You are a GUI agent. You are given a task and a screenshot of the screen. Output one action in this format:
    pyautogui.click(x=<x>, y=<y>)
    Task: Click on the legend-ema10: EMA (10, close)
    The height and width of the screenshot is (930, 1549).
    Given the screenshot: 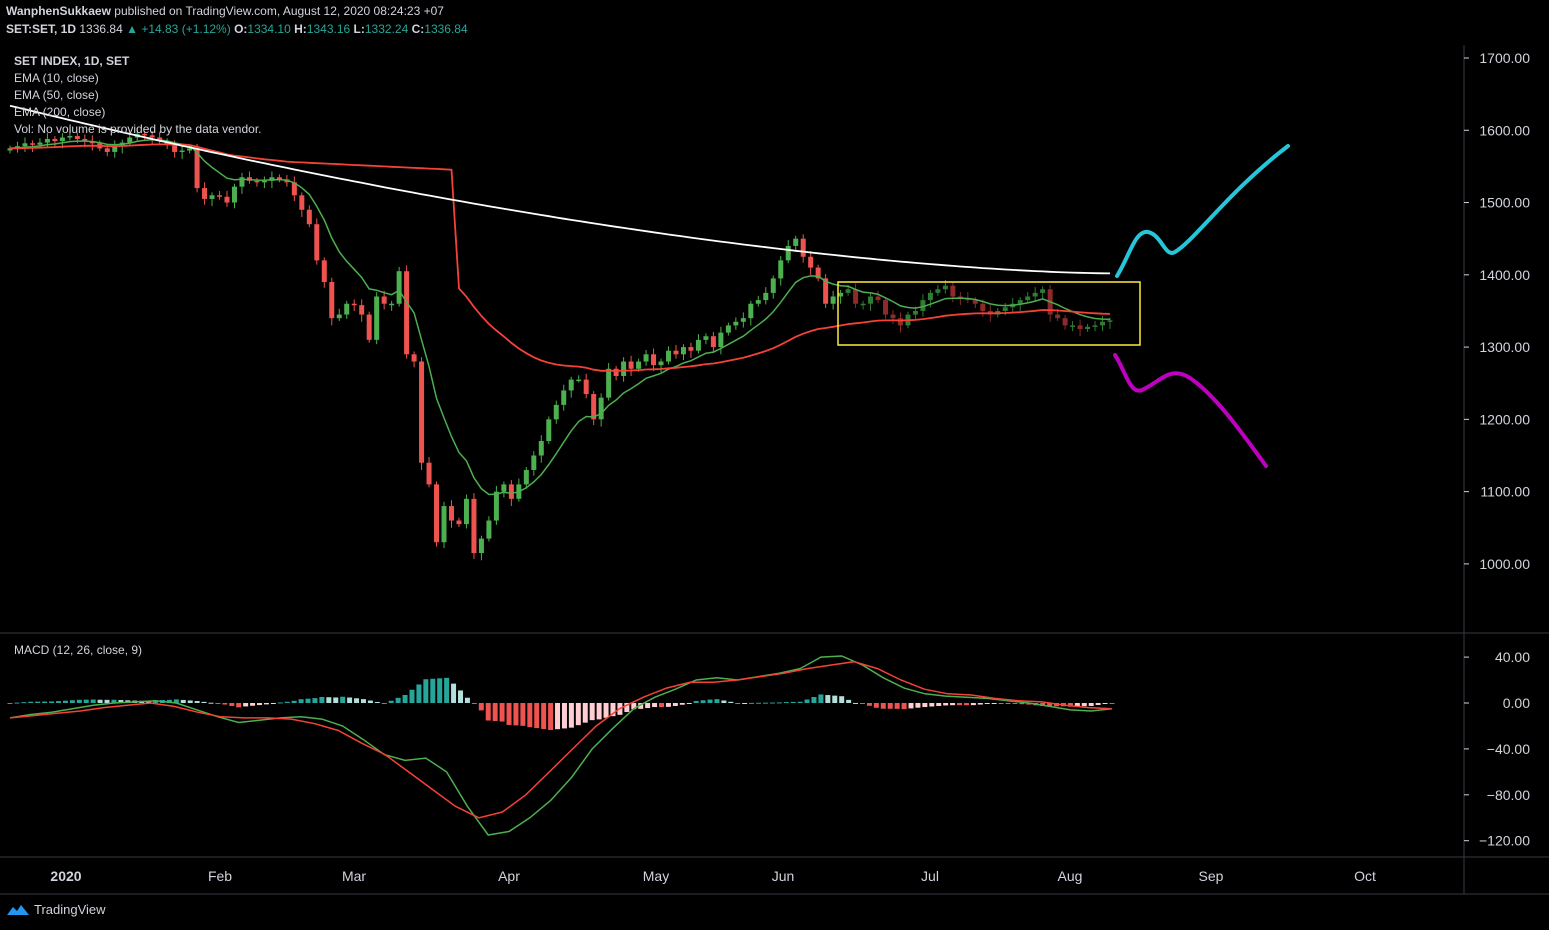 What is the action you would take?
    pyautogui.click(x=56, y=78)
    